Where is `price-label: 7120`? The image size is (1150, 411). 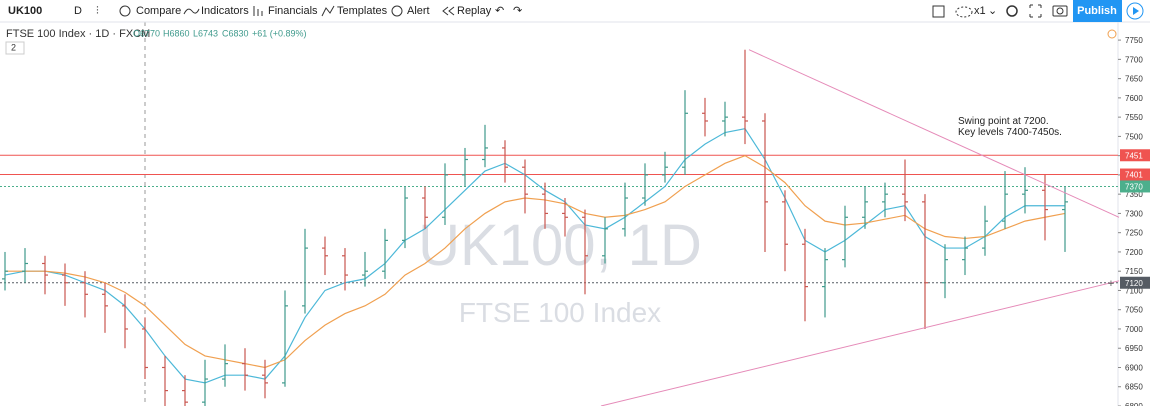 price-label: 7120 is located at coordinates (1134, 283).